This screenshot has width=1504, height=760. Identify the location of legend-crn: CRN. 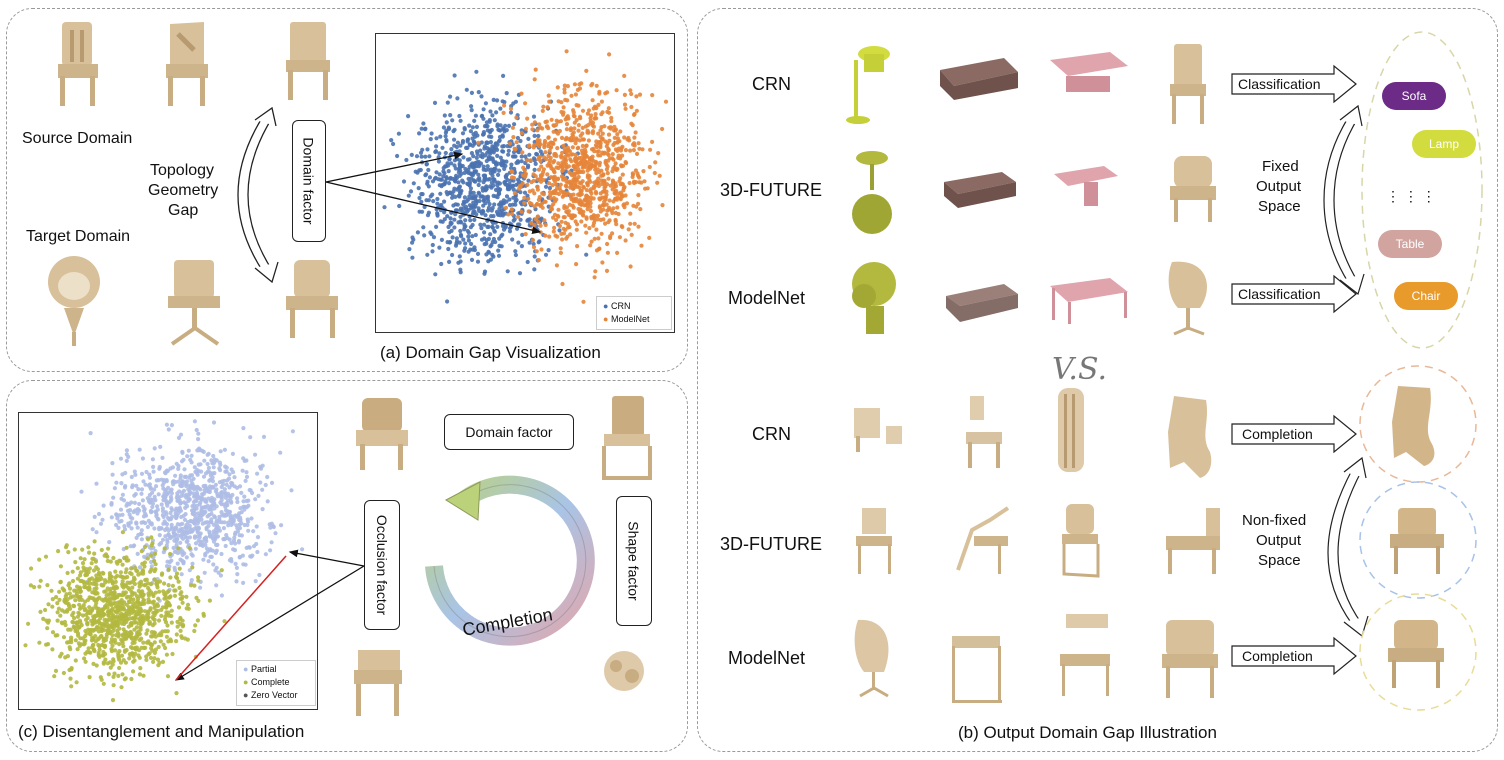
(620, 306).